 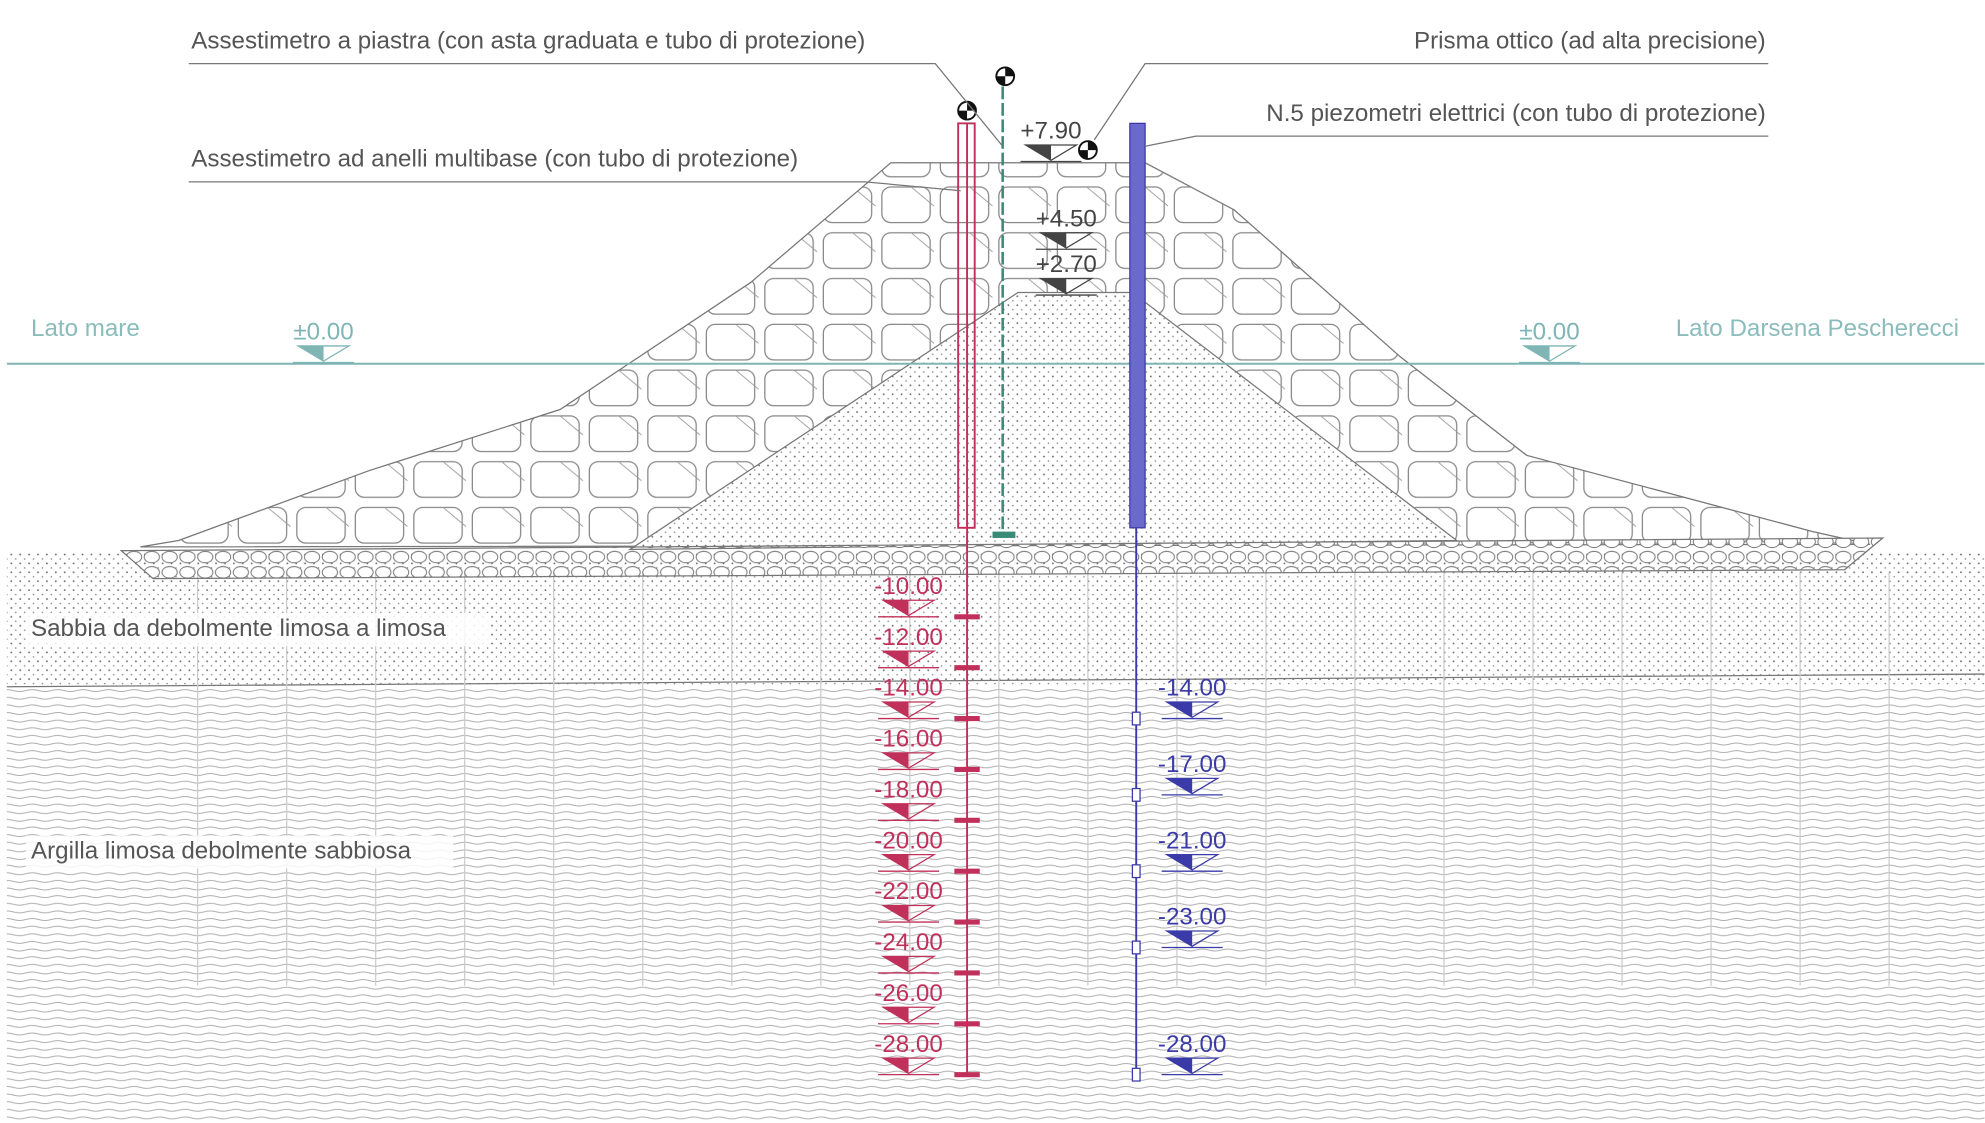 I want to click on side-label: Lato mare, so click(x=85, y=328).